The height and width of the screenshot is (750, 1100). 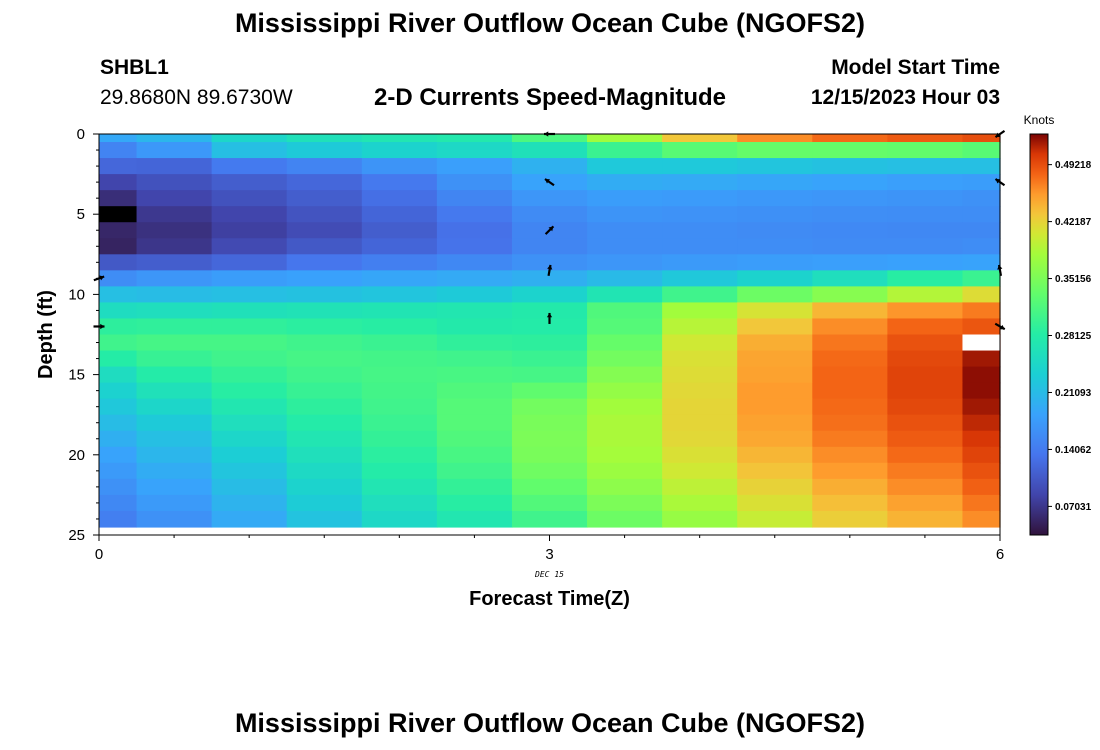 I want to click on colorbar-tick-label: 0.42187, so click(x=1073, y=222).